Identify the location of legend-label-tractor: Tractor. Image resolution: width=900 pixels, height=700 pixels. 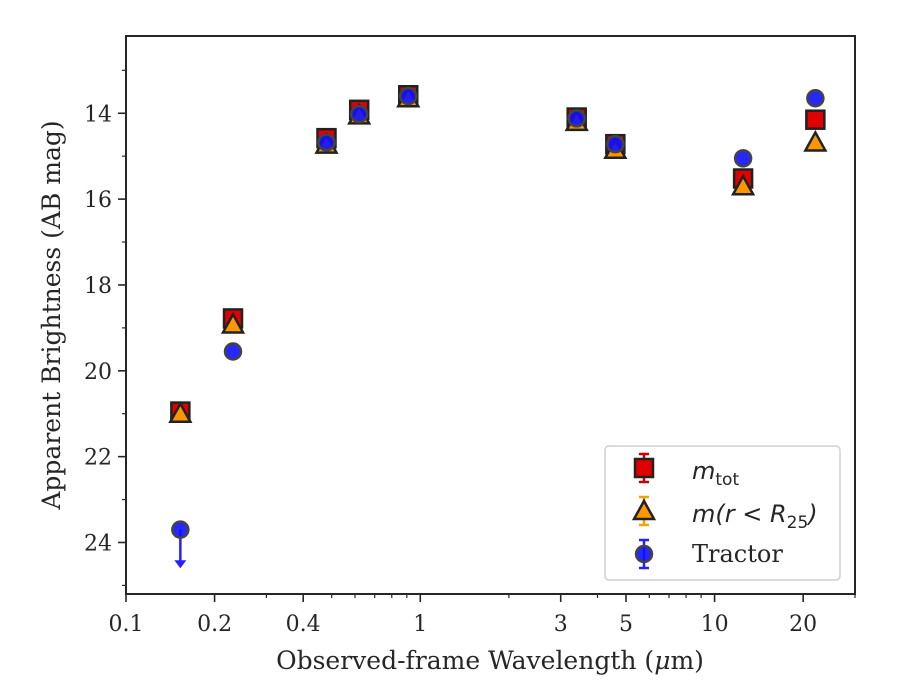
(737, 554).